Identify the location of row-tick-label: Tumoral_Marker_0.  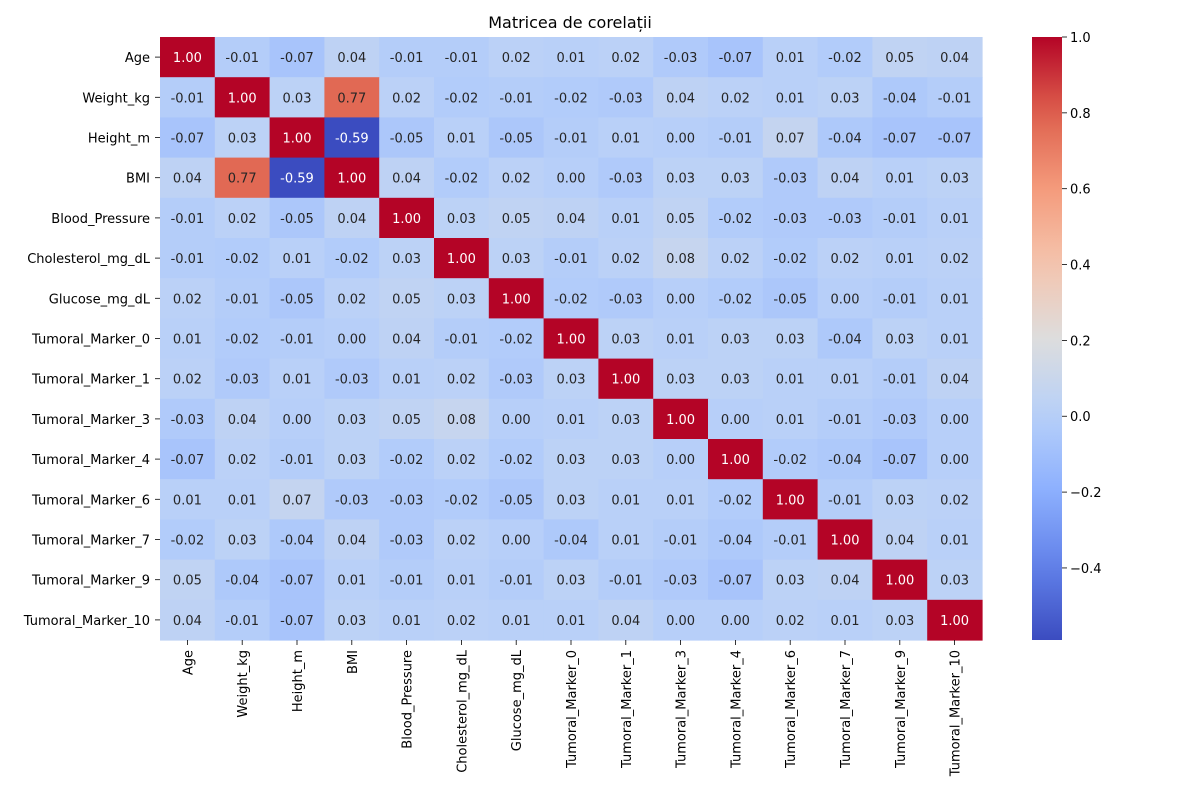
(90, 340).